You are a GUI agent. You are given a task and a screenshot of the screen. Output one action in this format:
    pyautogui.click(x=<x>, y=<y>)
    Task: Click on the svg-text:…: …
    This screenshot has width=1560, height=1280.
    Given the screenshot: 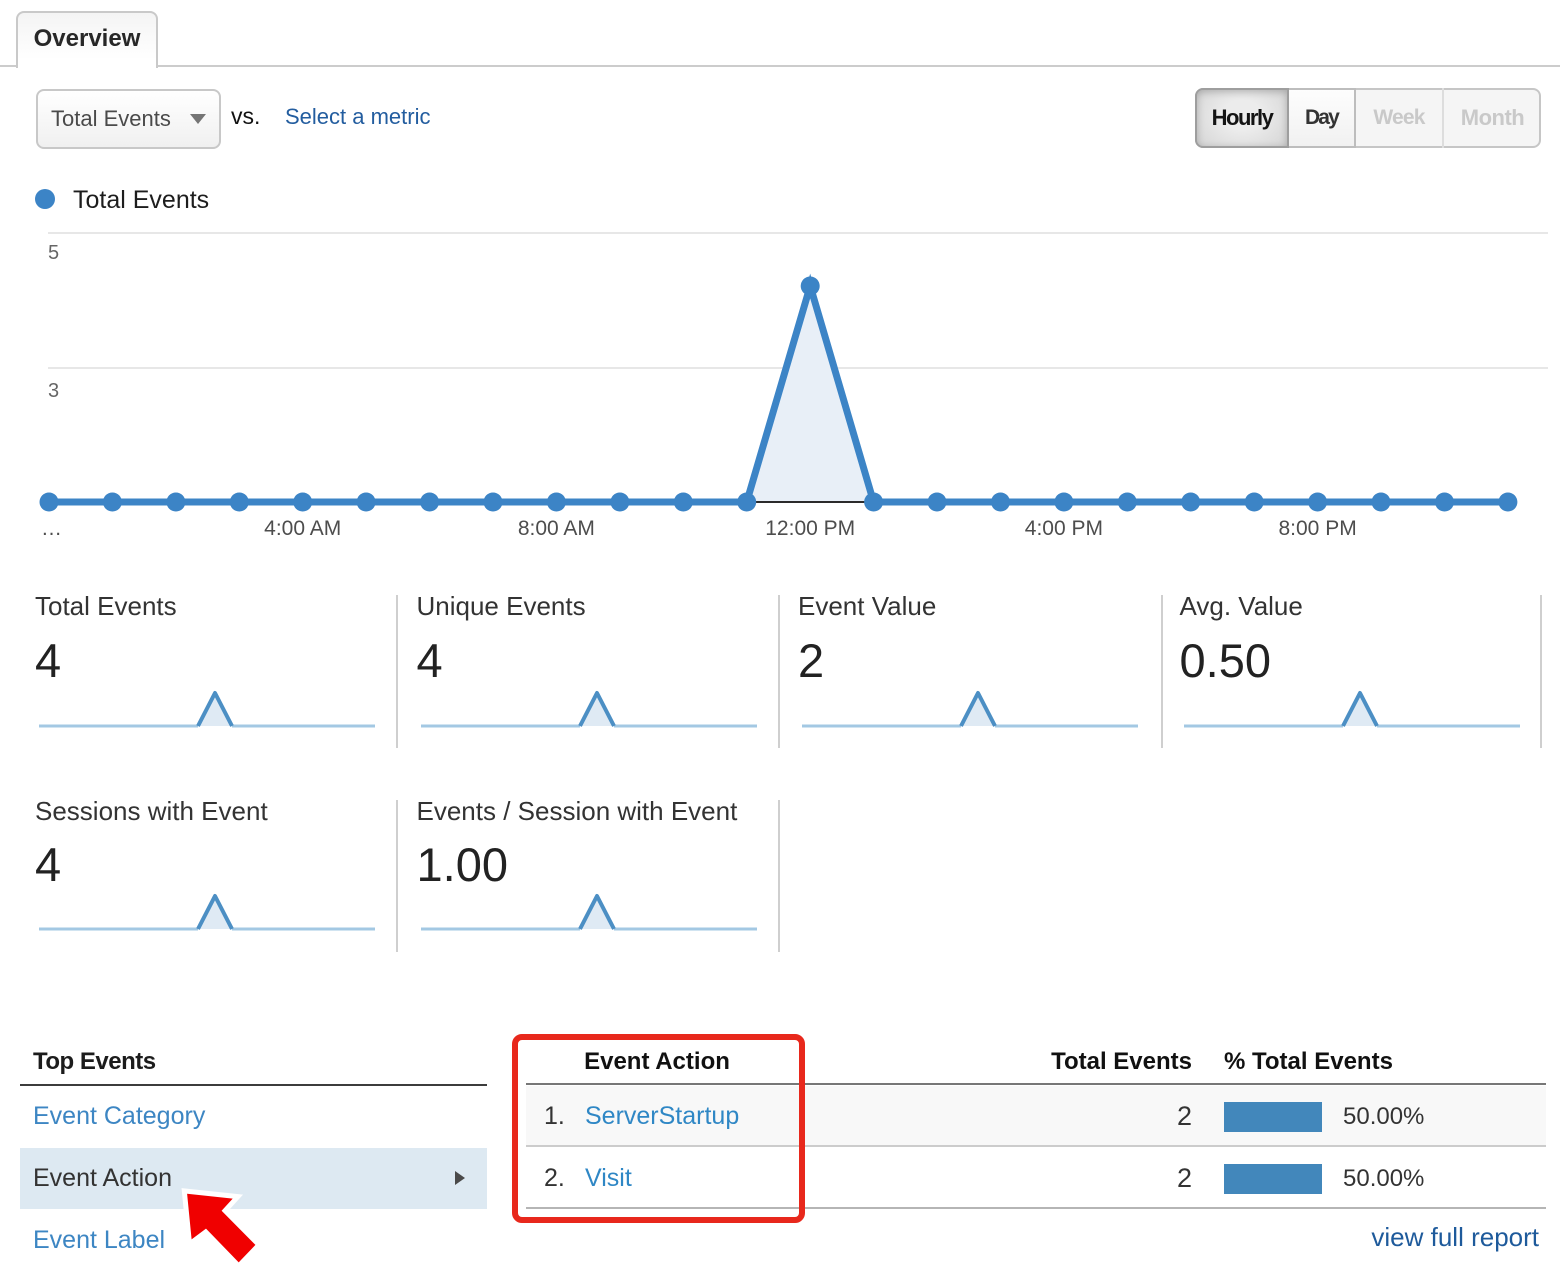 What is the action you would take?
    pyautogui.click(x=51, y=528)
    